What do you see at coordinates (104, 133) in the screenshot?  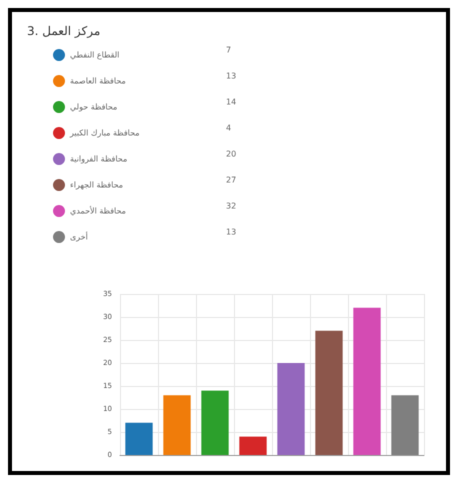 I see `legend-label: محافظة مبارك الكبير` at bounding box center [104, 133].